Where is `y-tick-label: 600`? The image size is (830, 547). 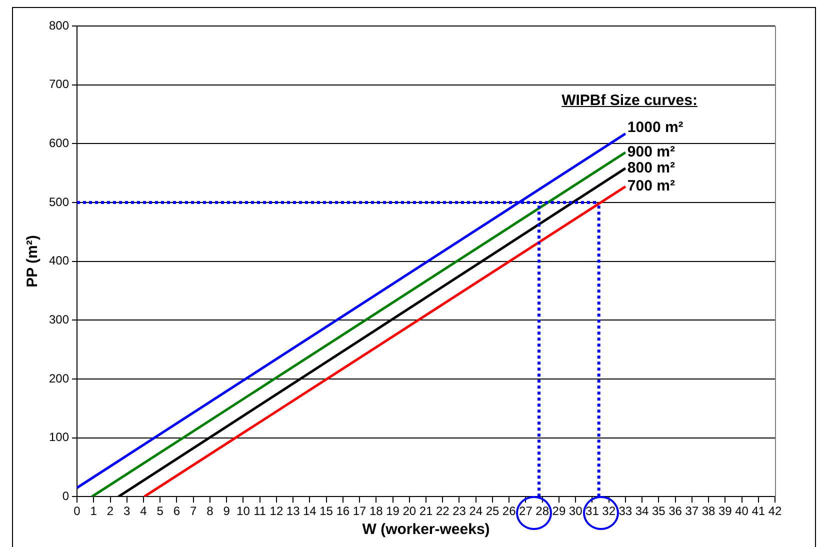
y-tick-label: 600 is located at coordinates (59, 143).